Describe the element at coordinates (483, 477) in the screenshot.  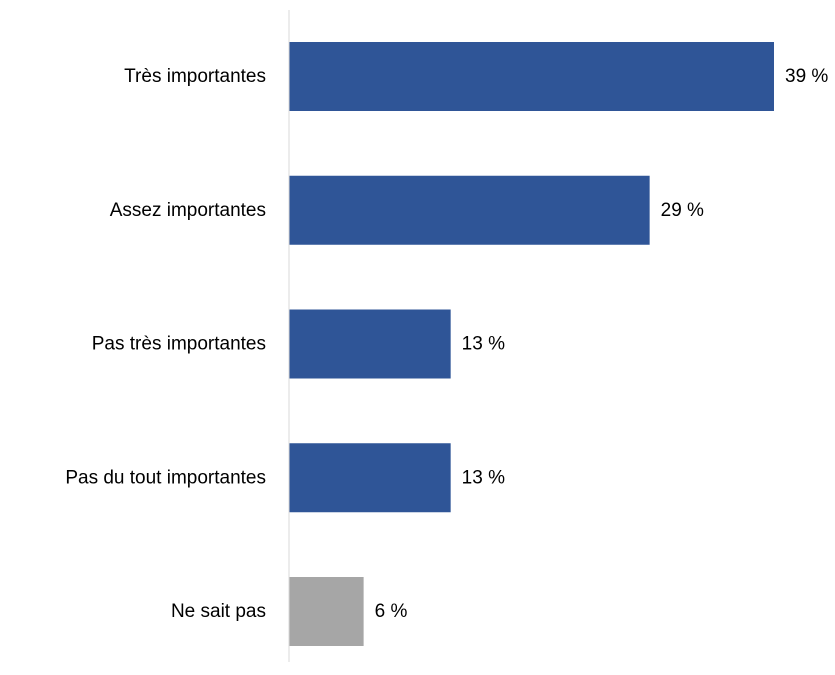
I see `value-label-3: 13 %` at that location.